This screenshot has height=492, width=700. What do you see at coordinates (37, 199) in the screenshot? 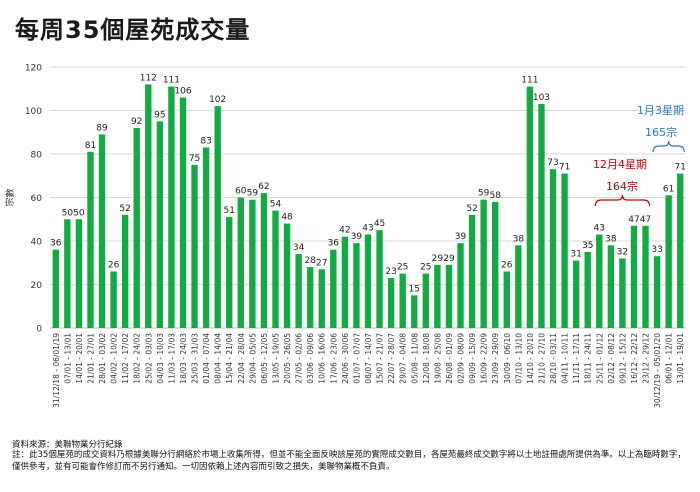
I see `y-tick-label: 60` at bounding box center [37, 199].